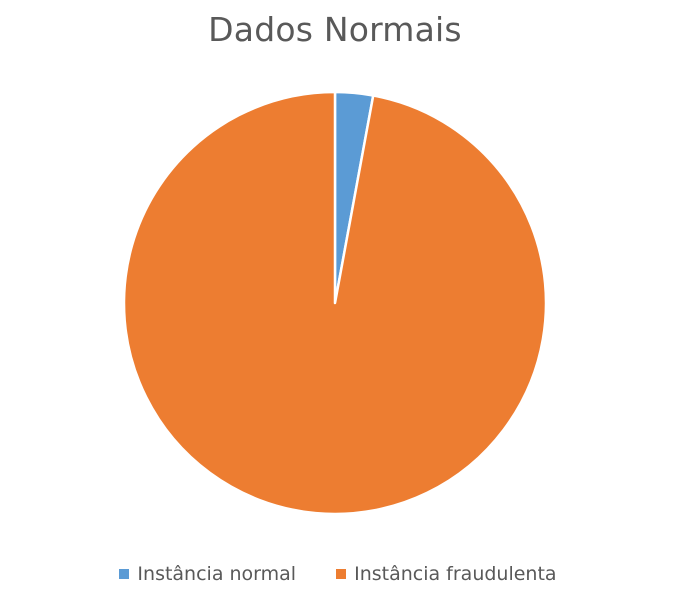 The height and width of the screenshot is (600, 676). Describe the element at coordinates (124, 574) in the screenshot. I see `legend-swatch-normal` at that location.